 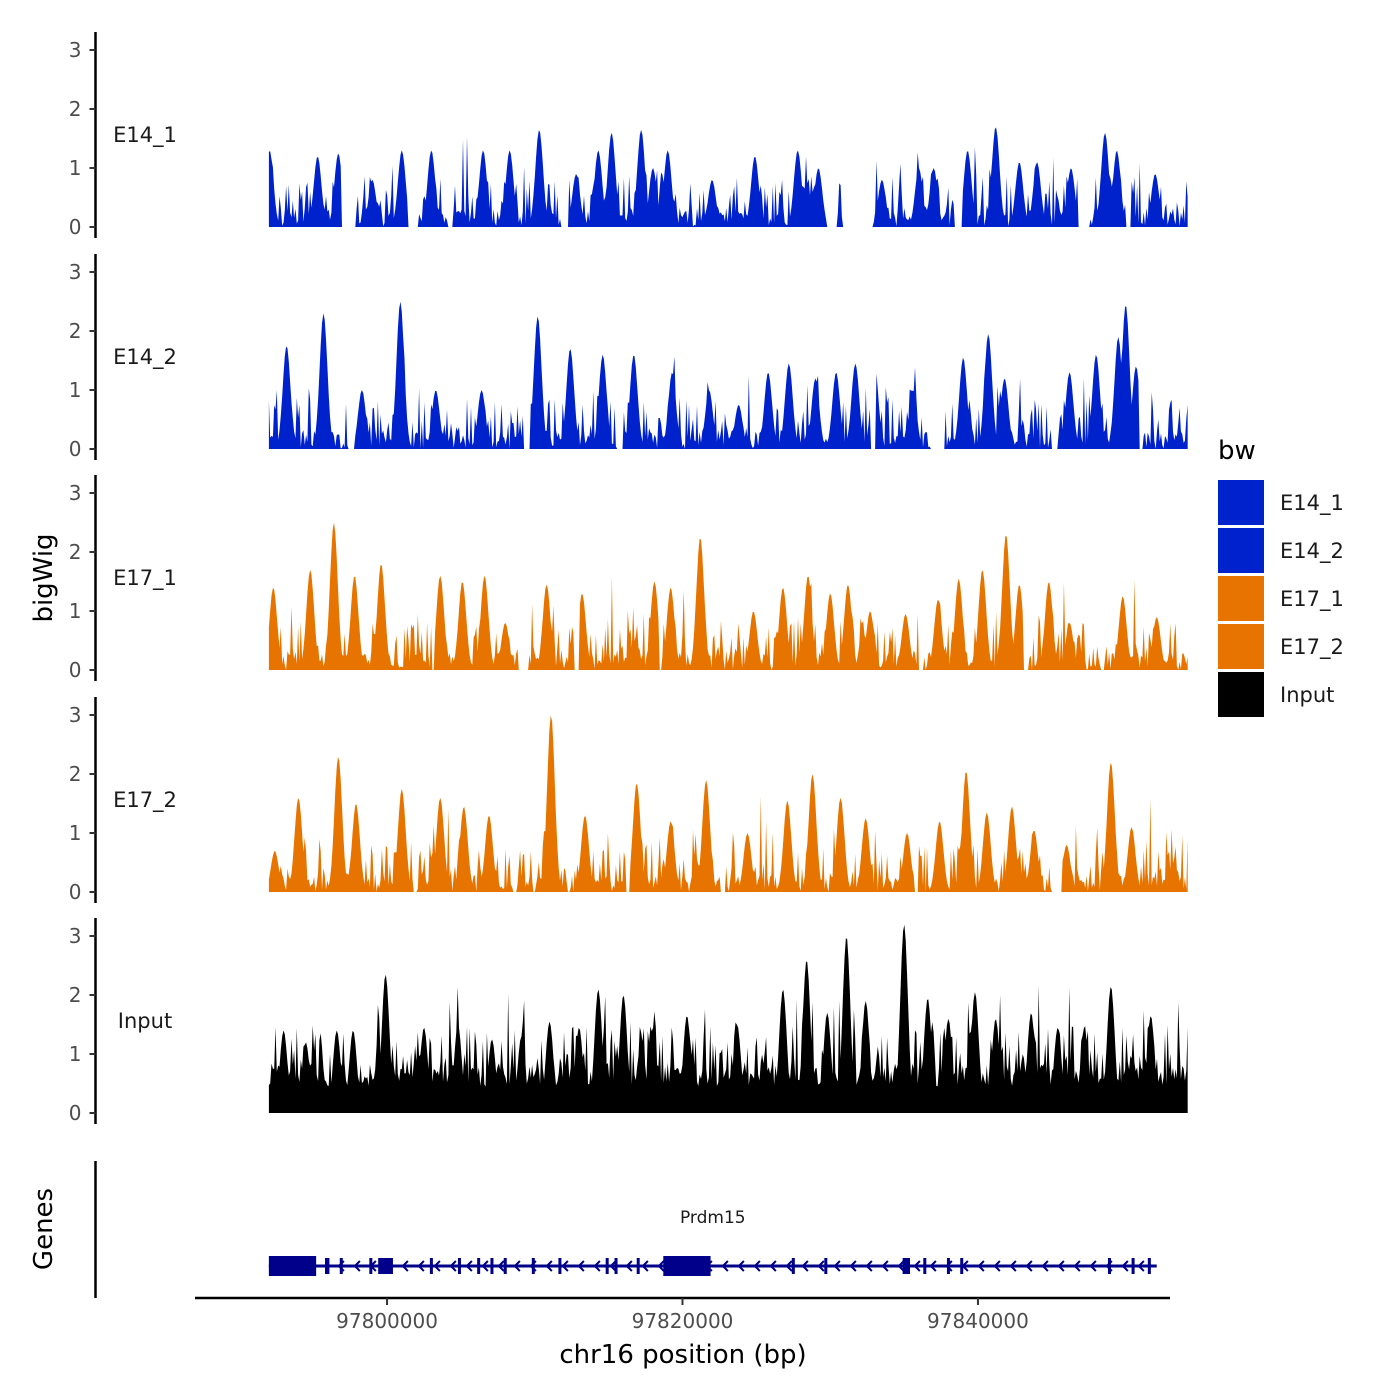 What do you see at coordinates (1237, 451) in the screenshot?
I see `legend-title: bw` at bounding box center [1237, 451].